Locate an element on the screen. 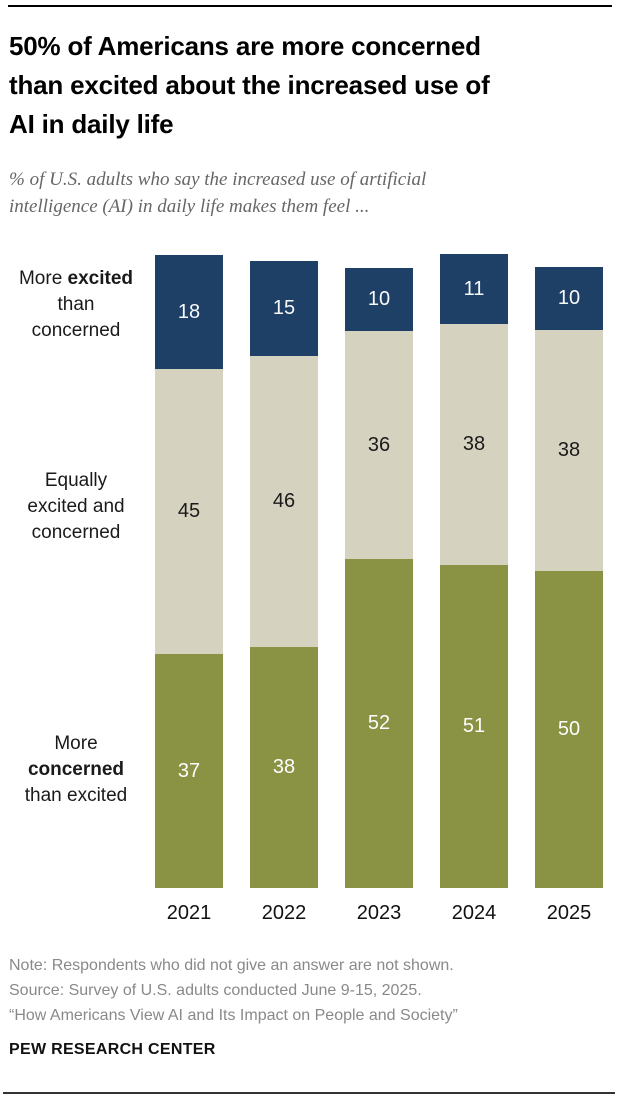 The width and height of the screenshot is (620, 1102). x-tick-2022: 2022 is located at coordinates (284, 913).